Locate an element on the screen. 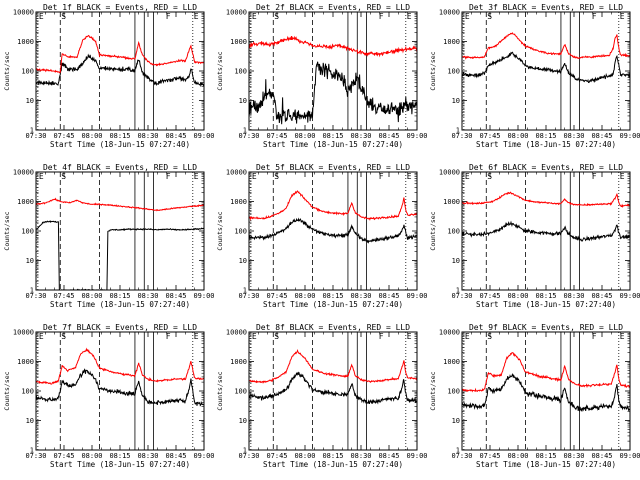 The height and width of the screenshot is (480, 640). chart-title: Det 9f BLACK = Events, RED = LLD is located at coordinates (546, 327).